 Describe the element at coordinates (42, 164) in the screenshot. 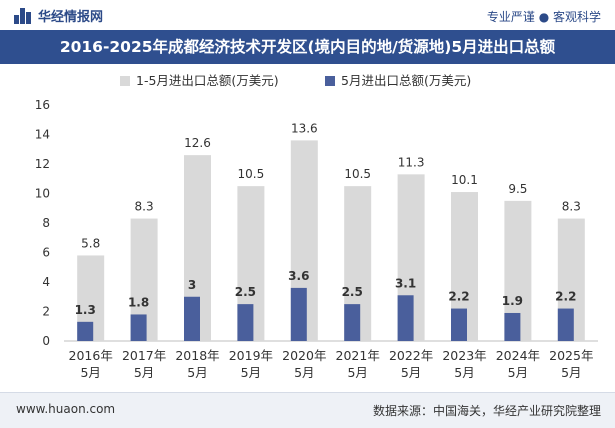

I see `y-tick-label: 12` at that location.